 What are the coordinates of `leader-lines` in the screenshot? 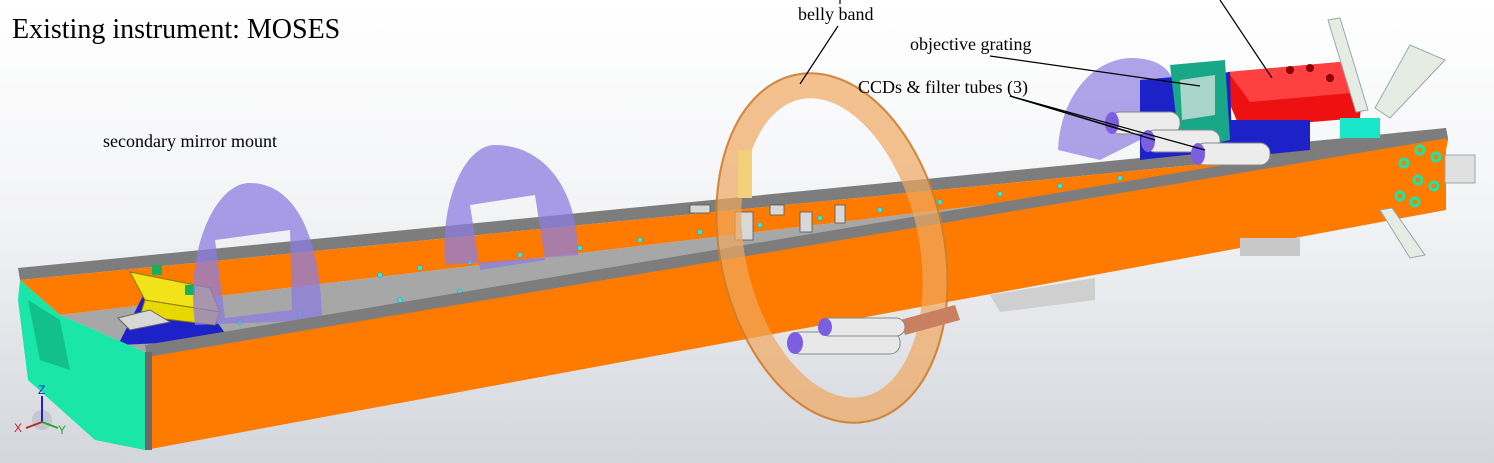 It's located at (1036, 75).